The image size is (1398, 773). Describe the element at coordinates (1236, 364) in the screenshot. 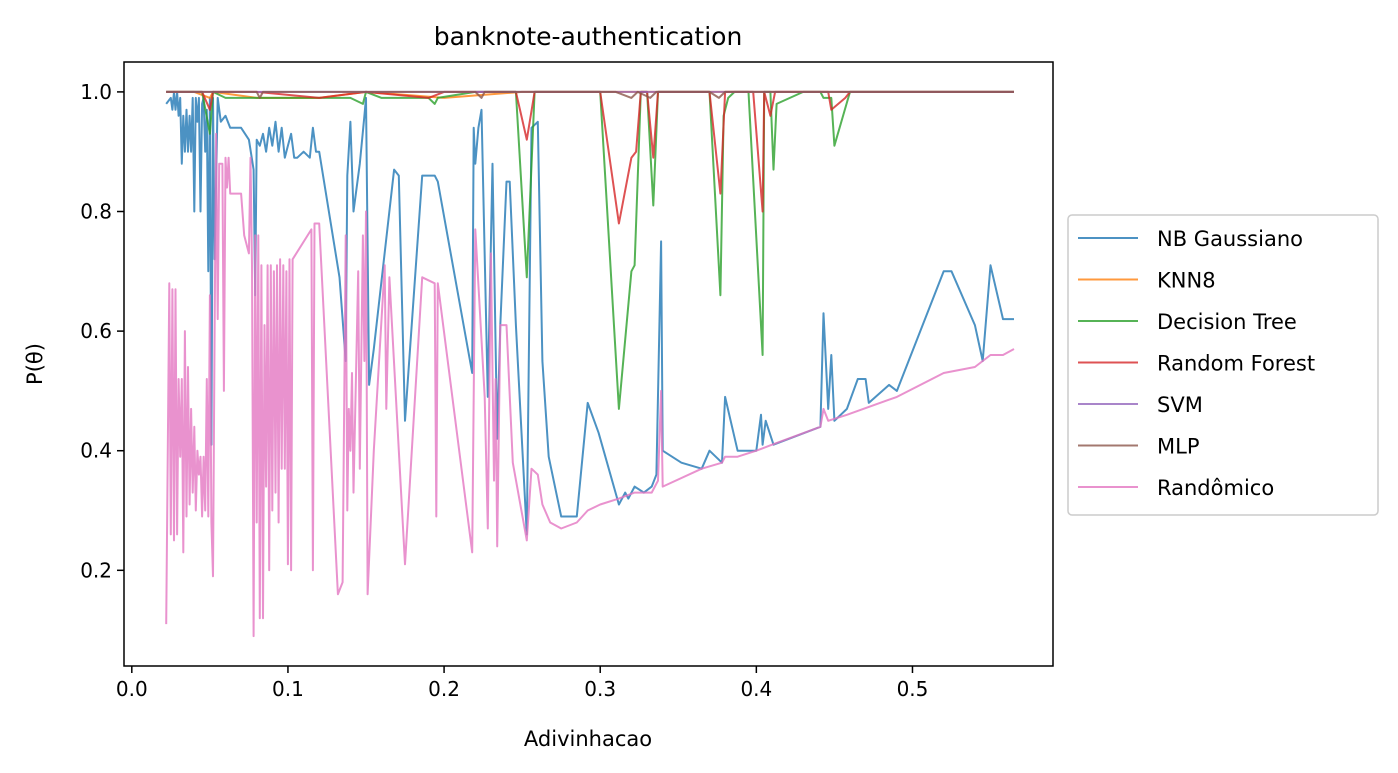

I see `legend-label-3: Random Forest` at that location.